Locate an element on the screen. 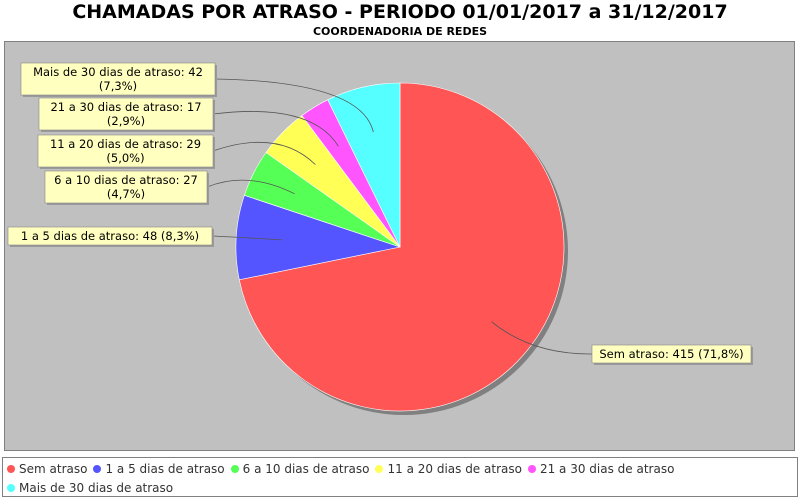 The height and width of the screenshot is (500, 800). legend-marker-mais-de-30-dias-de-atraso is located at coordinates (11, 488).